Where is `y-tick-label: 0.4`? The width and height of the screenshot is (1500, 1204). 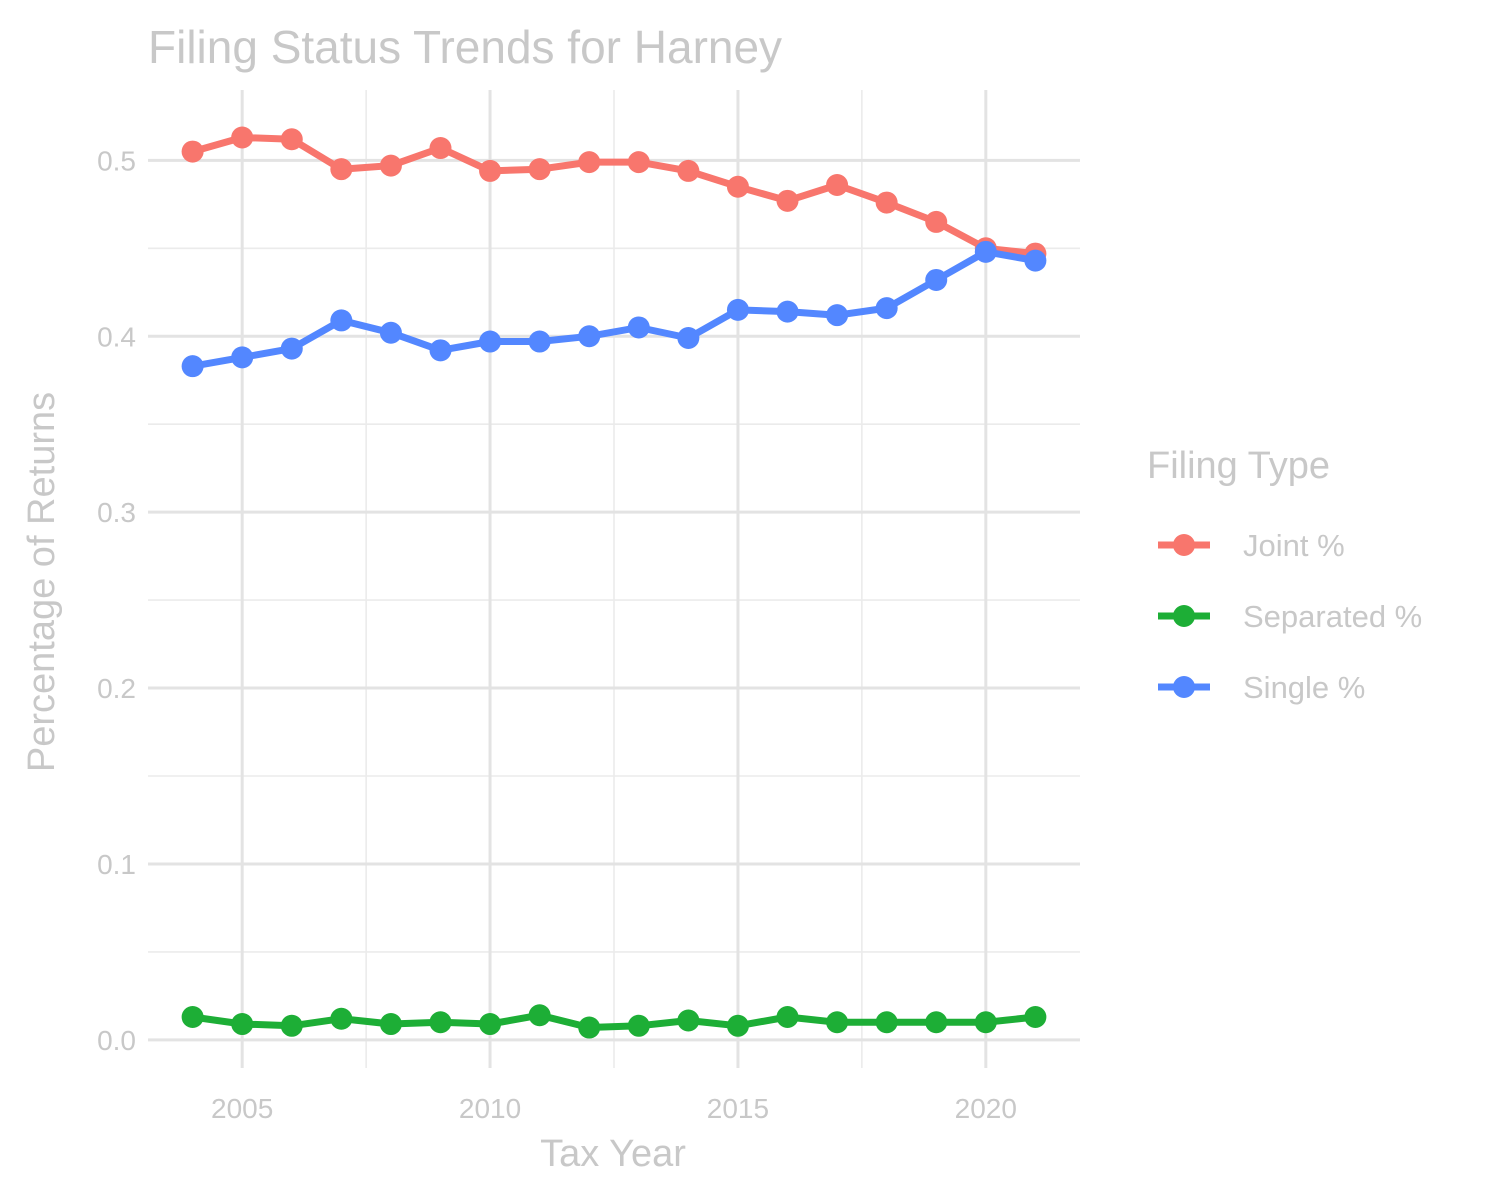
y-tick-label: 0.4 is located at coordinates (116, 336).